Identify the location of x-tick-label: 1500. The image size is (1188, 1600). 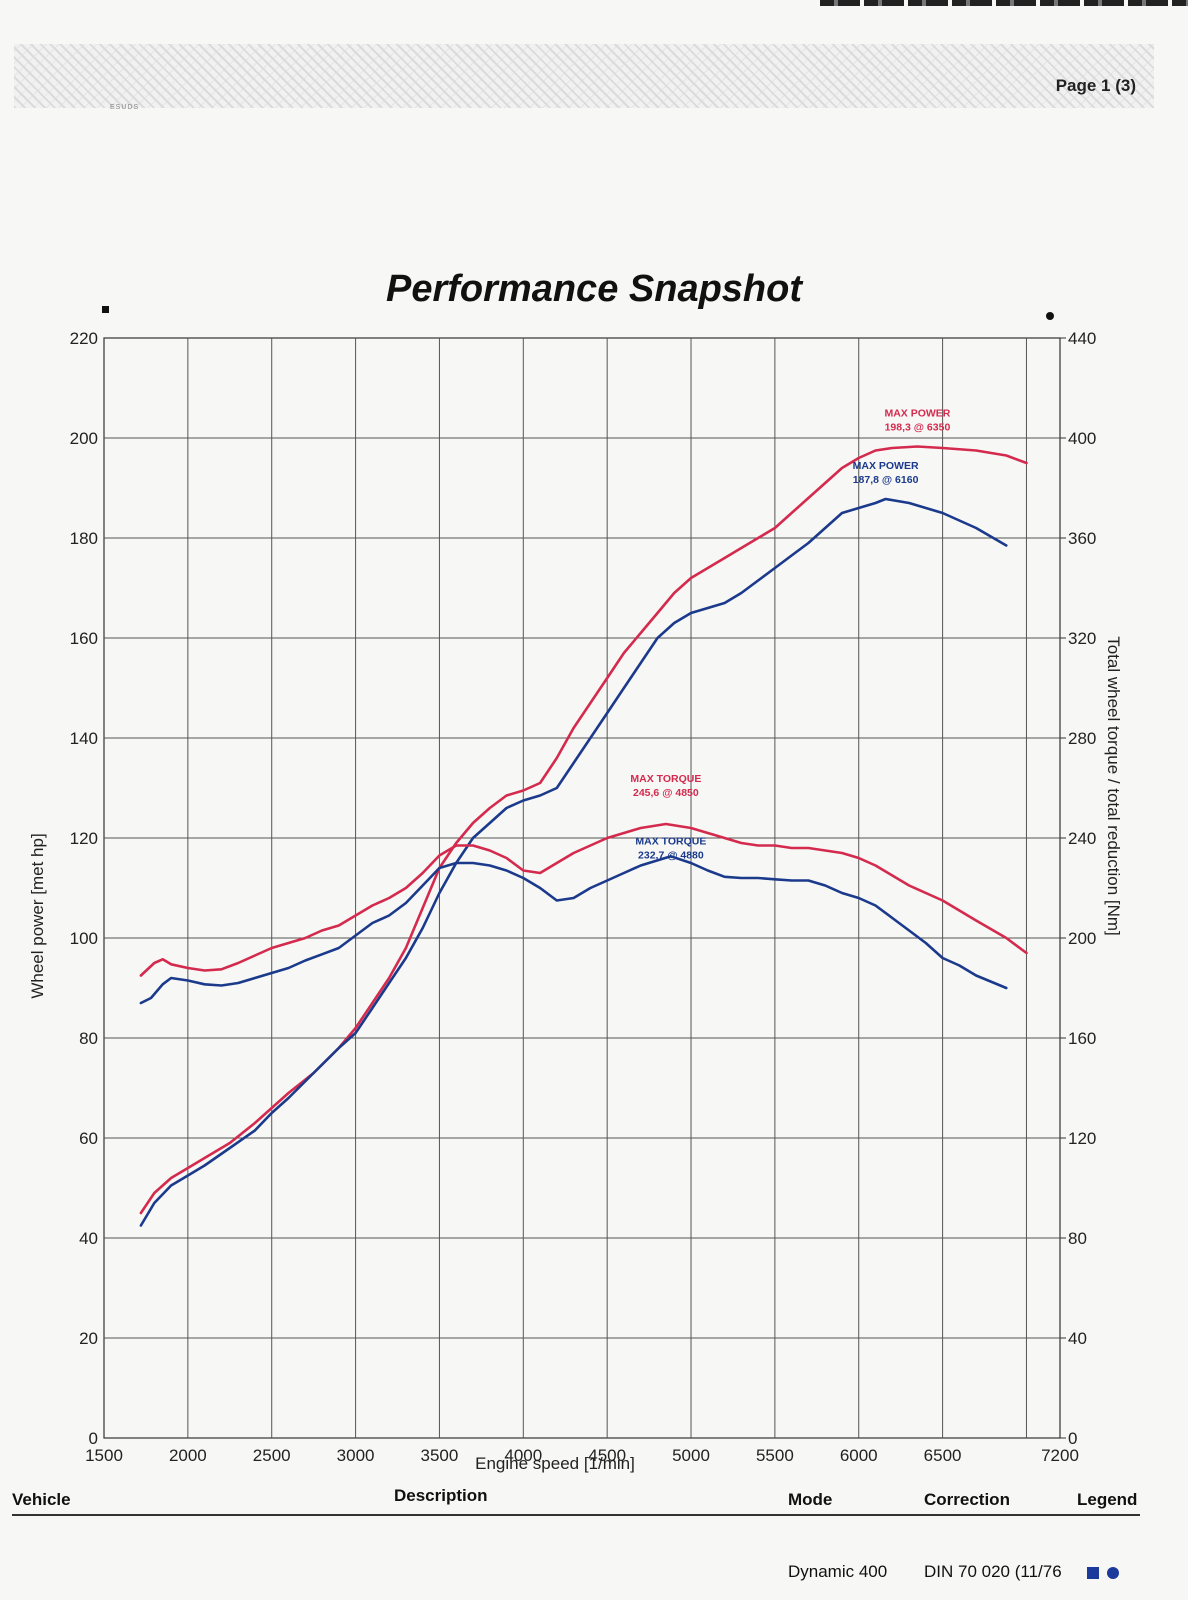
(104, 1455).